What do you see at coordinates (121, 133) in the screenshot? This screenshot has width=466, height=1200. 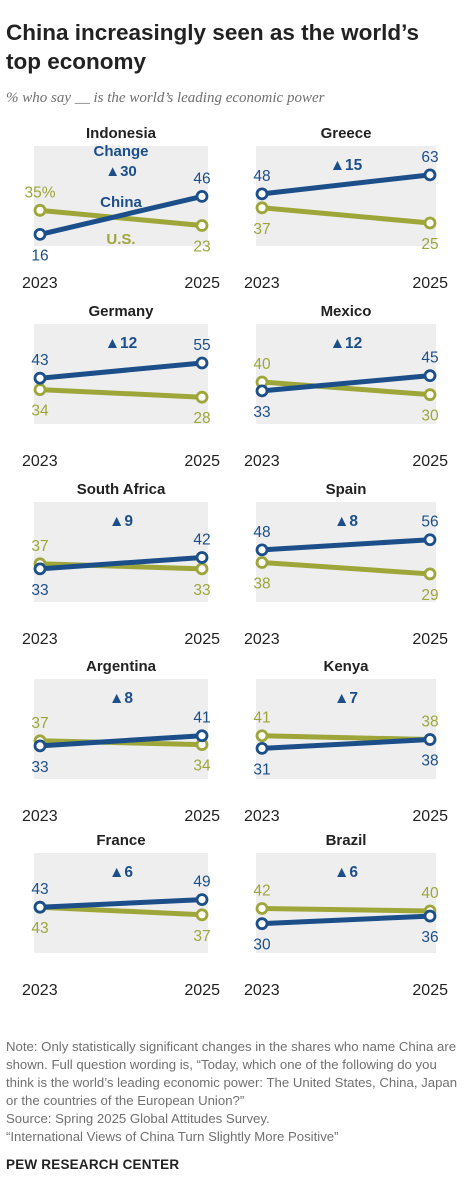 I see `panel-title-indonesia: Indonesia` at bounding box center [121, 133].